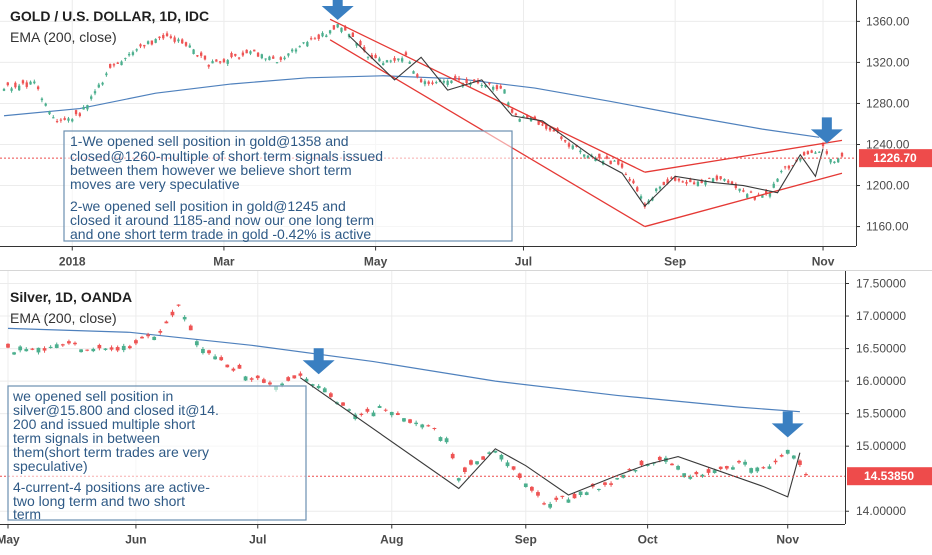 The height and width of the screenshot is (555, 932). I want to click on gold-y-tick-label: 1200.00, so click(888, 186).